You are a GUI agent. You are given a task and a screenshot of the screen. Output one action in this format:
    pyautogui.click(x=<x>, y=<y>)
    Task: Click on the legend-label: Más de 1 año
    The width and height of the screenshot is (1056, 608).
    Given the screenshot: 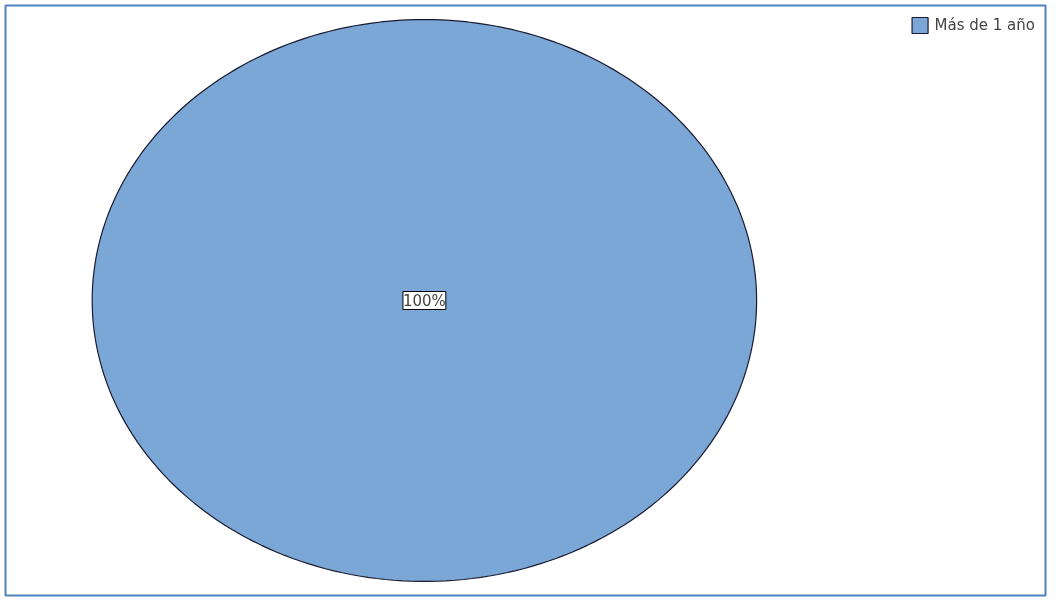 What is the action you would take?
    pyautogui.click(x=984, y=25)
    